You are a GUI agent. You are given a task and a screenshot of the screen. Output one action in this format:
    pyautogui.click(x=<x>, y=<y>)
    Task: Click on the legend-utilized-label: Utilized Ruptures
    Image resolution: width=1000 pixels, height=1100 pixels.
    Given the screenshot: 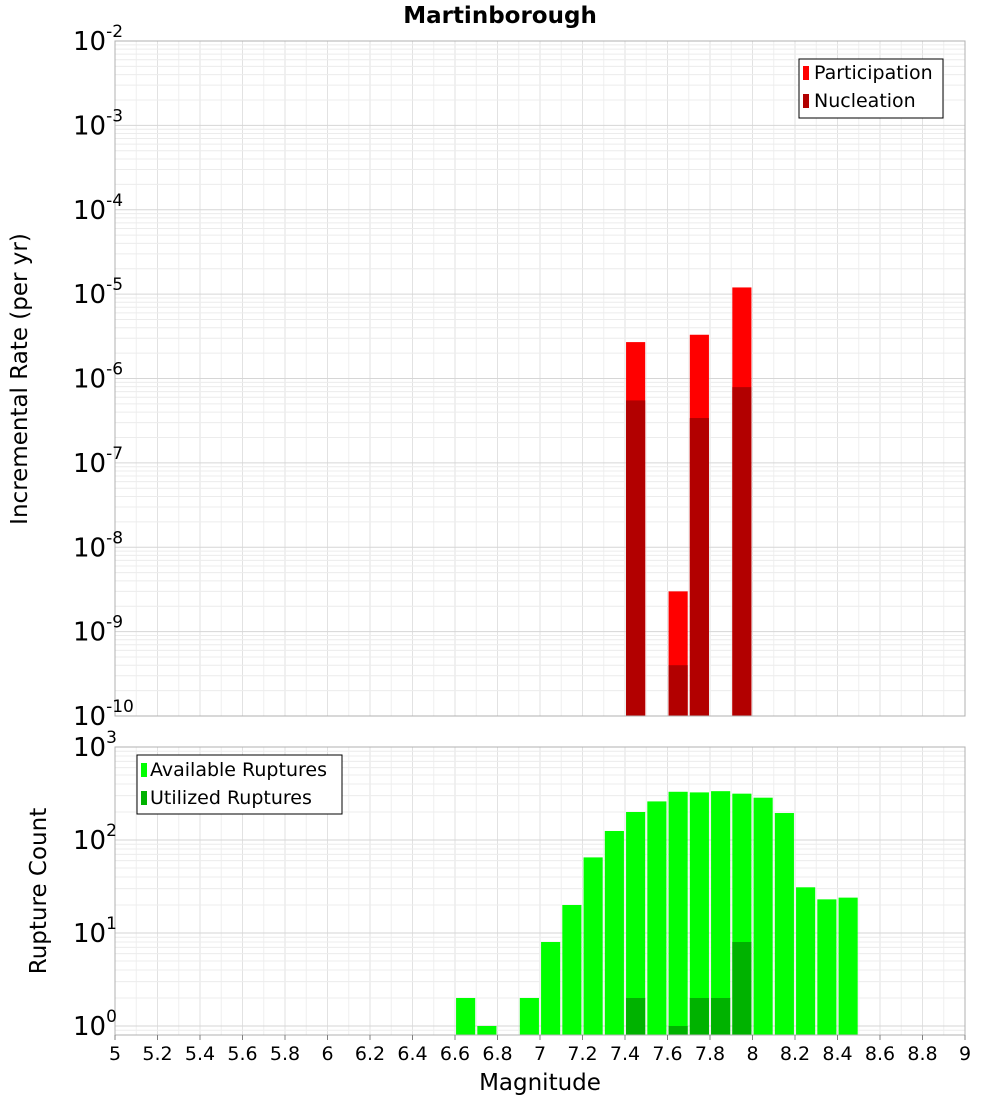 What is the action you would take?
    pyautogui.click(x=231, y=798)
    